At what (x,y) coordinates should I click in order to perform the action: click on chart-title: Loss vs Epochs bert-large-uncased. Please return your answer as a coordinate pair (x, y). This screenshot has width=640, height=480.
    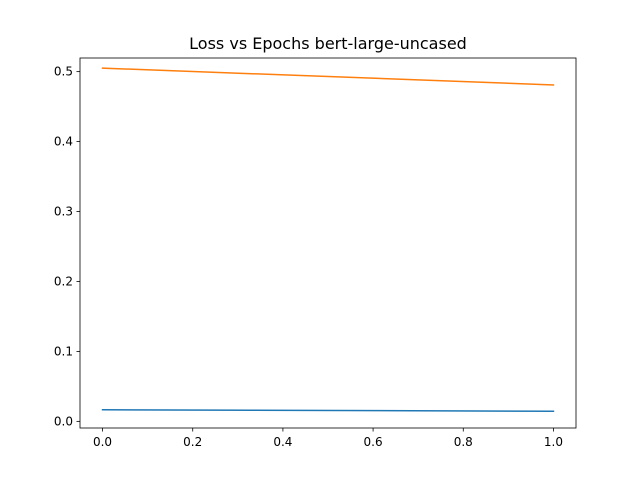
    Looking at the image, I should click on (328, 43).